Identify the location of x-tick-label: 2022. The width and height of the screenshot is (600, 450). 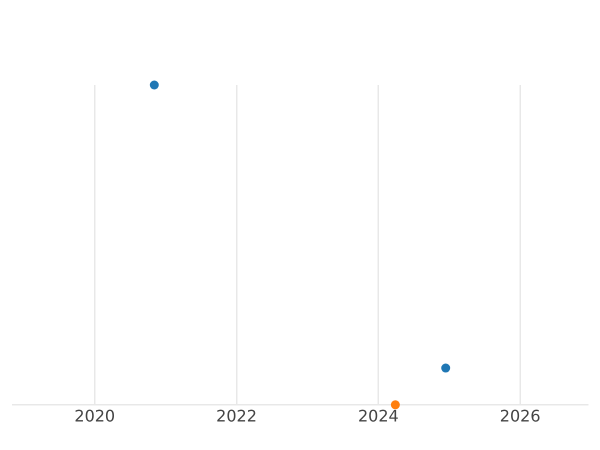
(236, 416).